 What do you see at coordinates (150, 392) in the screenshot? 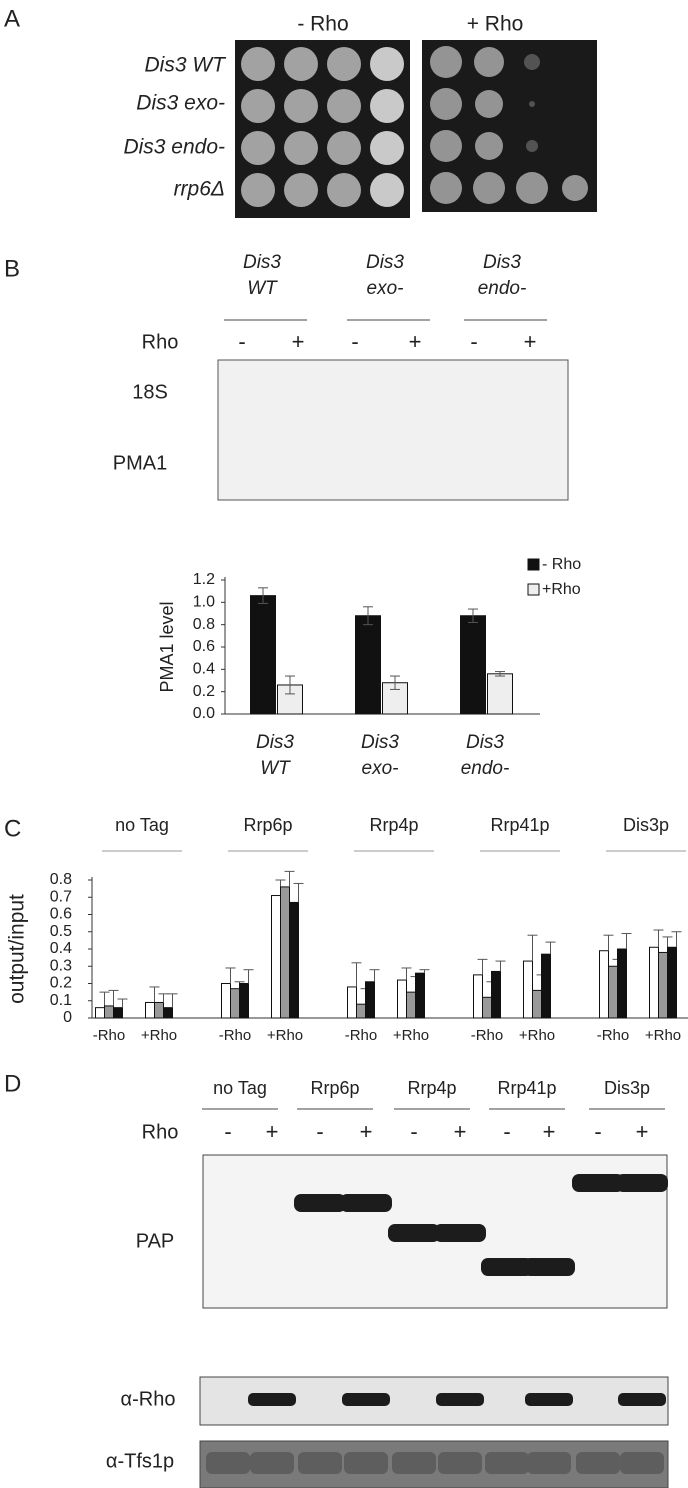
I see `band-label: 18S` at bounding box center [150, 392].